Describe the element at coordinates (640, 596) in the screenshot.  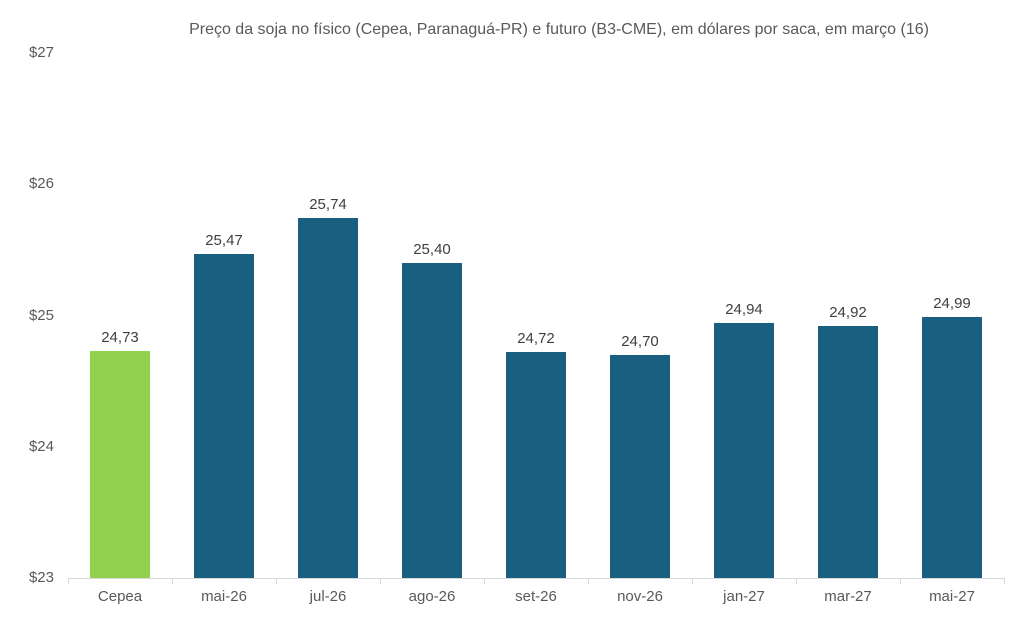
I see `x-tick-label-nov-26: nov-26` at that location.